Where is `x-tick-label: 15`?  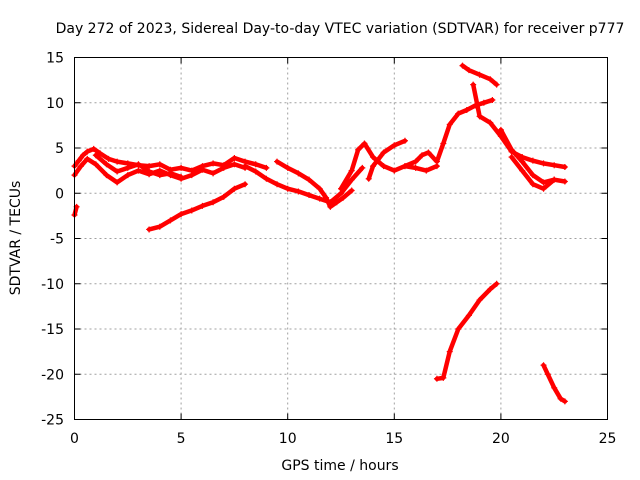 x-tick-label: 15 is located at coordinates (394, 439).